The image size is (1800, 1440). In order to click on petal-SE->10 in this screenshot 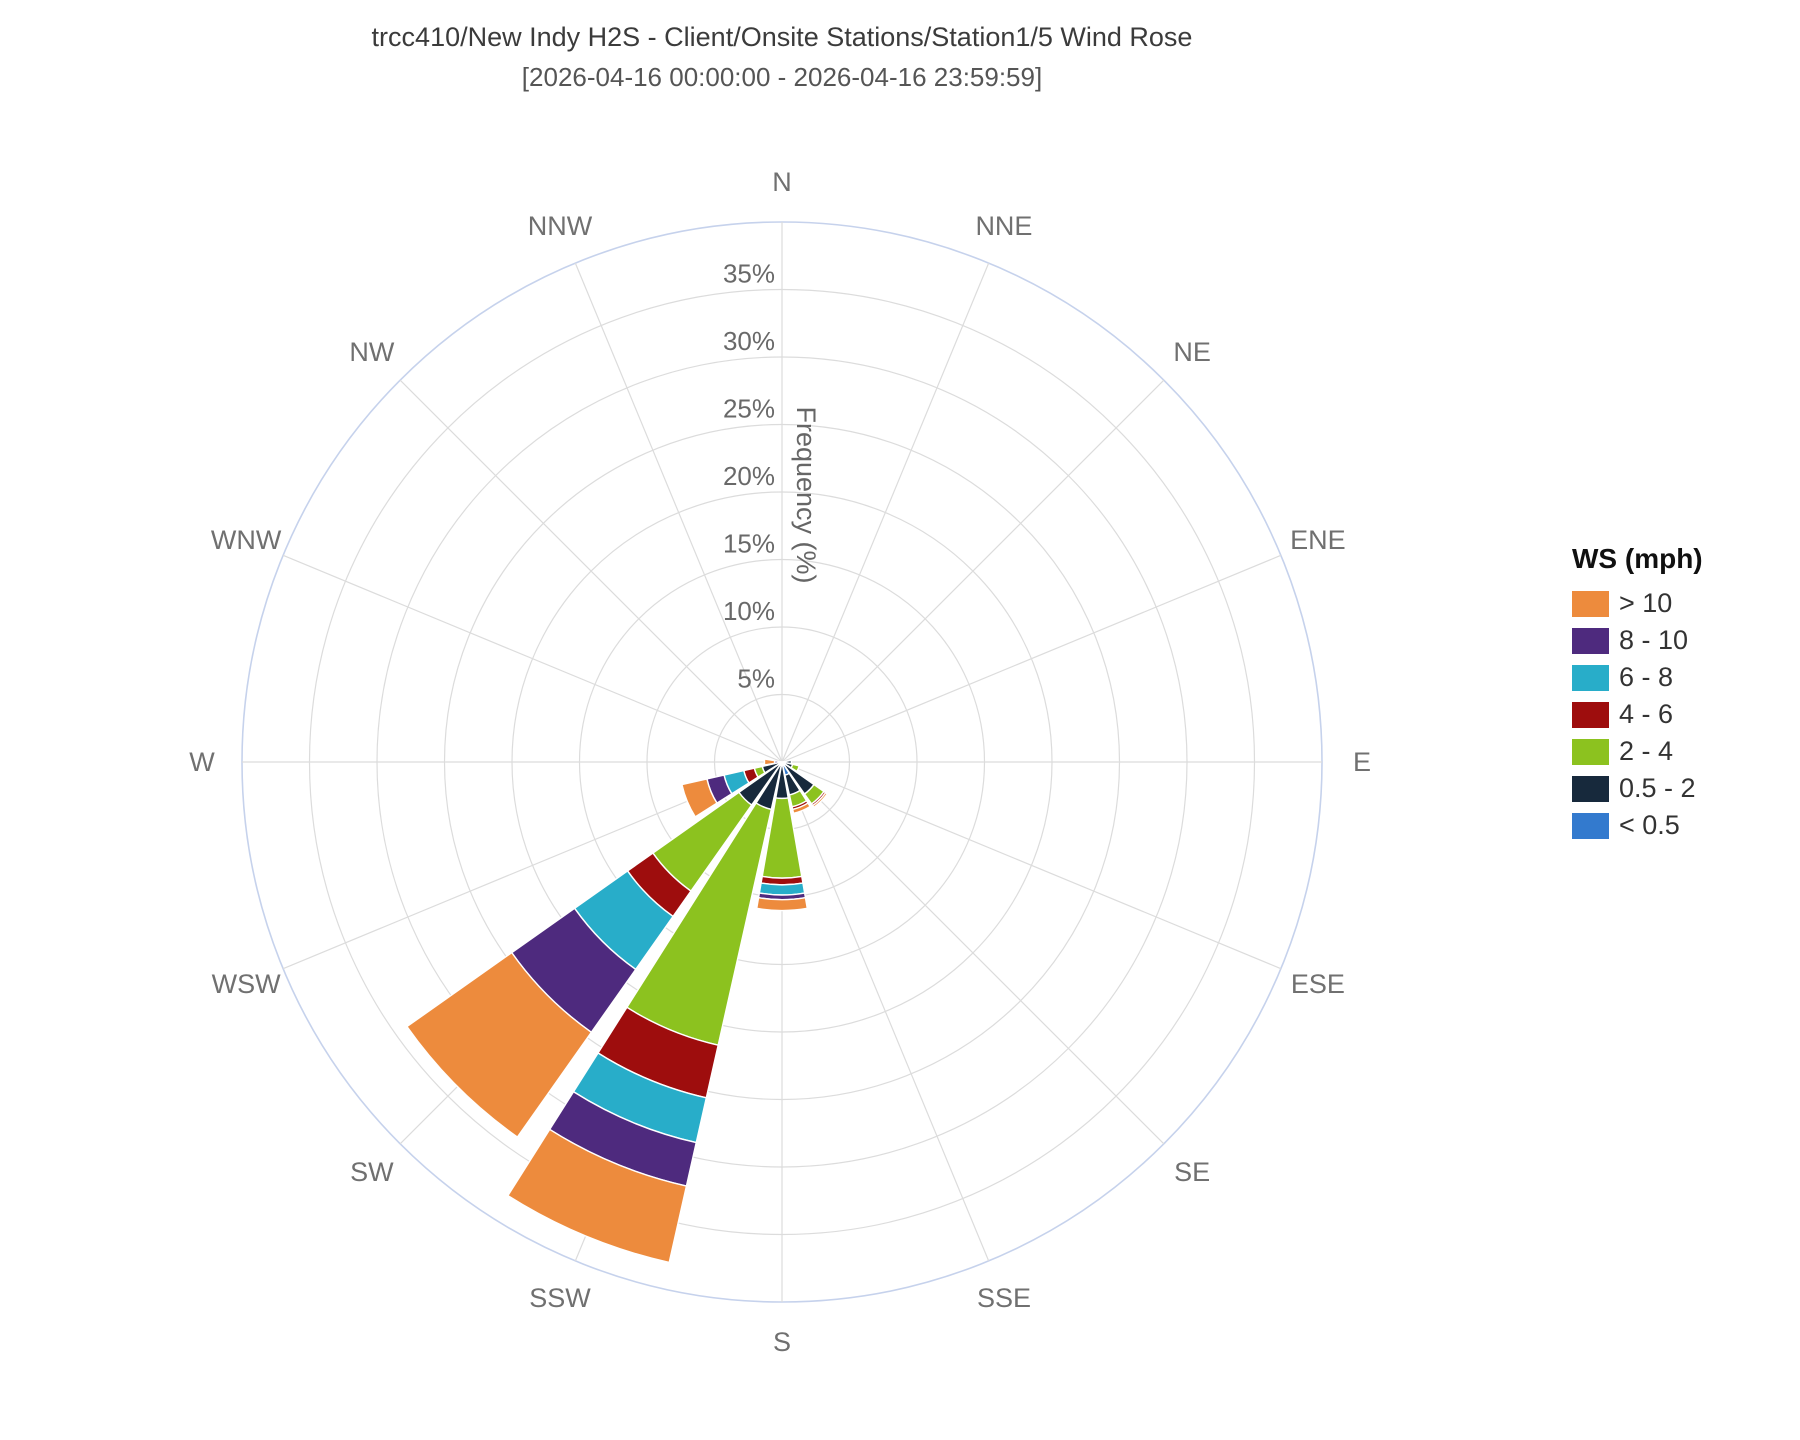, I will do `click(820, 800)`.